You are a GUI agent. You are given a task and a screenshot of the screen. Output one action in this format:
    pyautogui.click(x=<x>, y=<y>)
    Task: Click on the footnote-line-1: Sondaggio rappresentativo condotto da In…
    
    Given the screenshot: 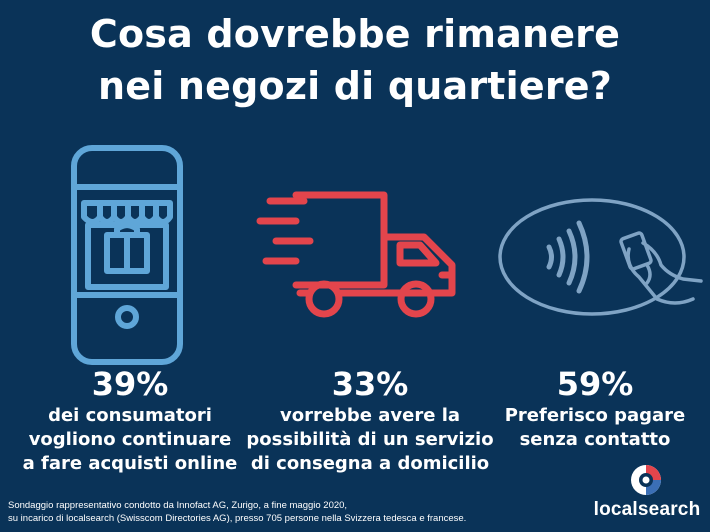 What is the action you would take?
    pyautogui.click(x=178, y=505)
    